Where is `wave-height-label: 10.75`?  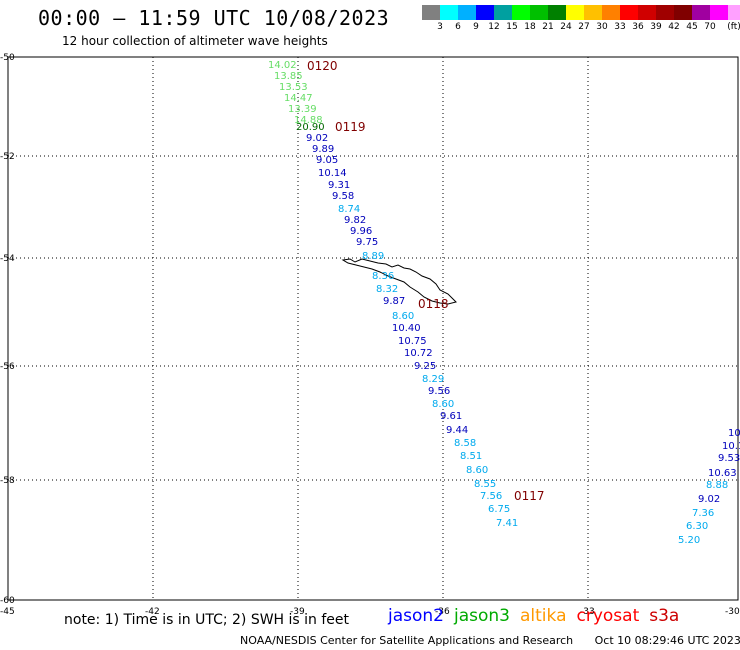
wave-height-label: 10.75 is located at coordinates (412, 341).